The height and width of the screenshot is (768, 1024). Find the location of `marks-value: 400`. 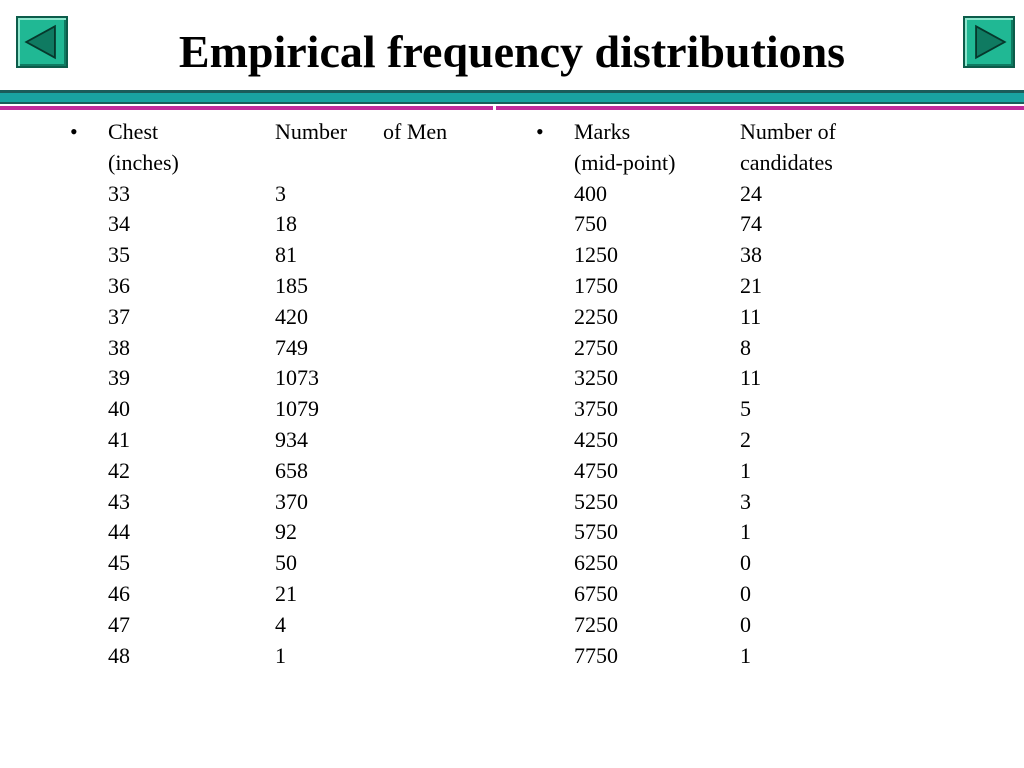

marks-value: 400 is located at coordinates (590, 193).